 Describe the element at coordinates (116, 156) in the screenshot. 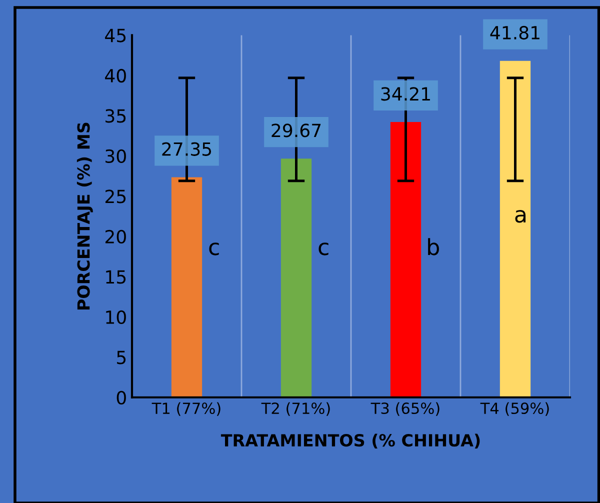

I see `y-tick-label: 30` at that location.